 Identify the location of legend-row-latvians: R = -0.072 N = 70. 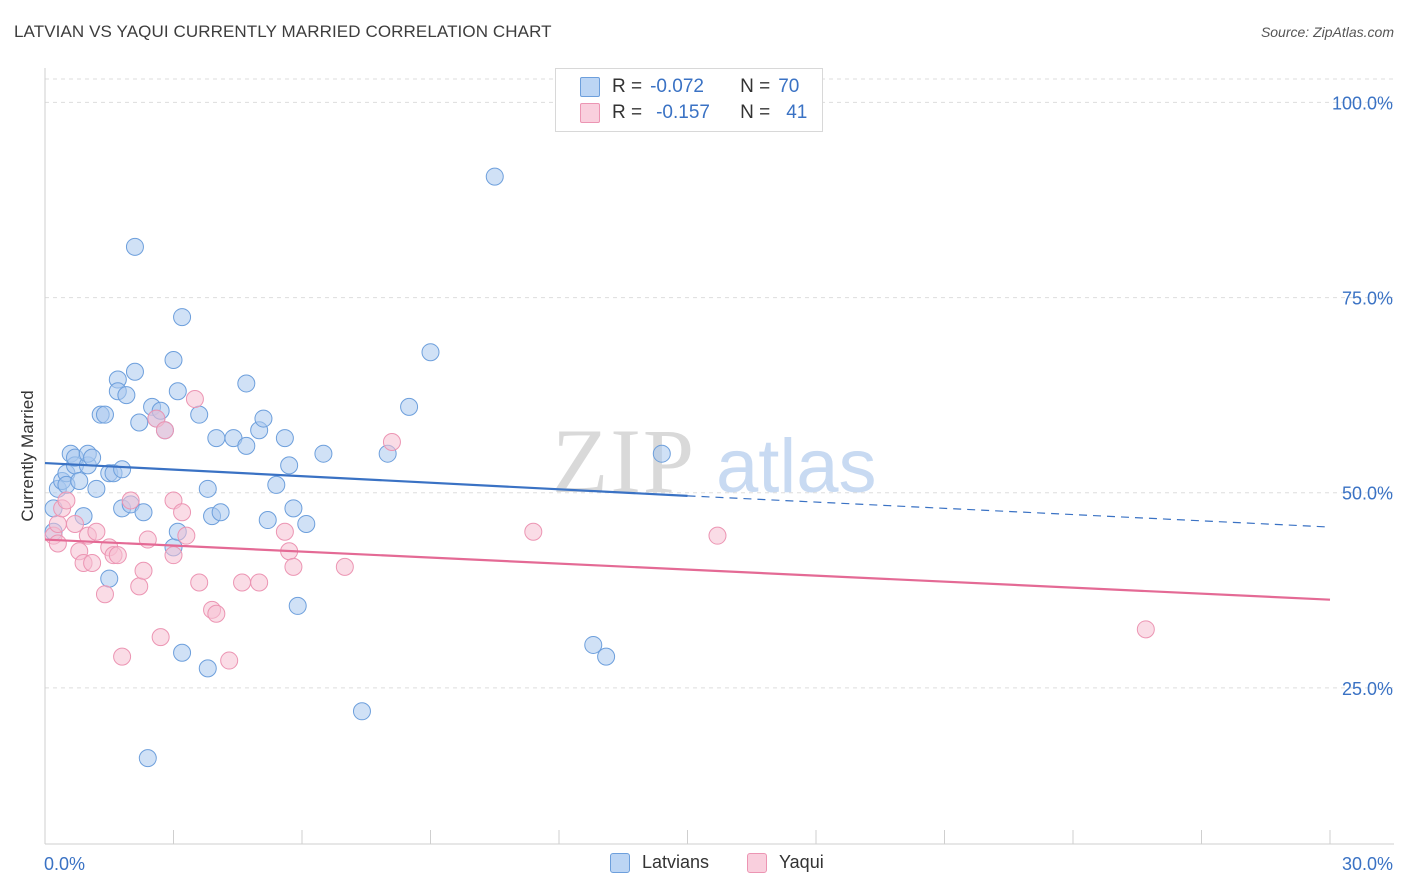
(689, 87).